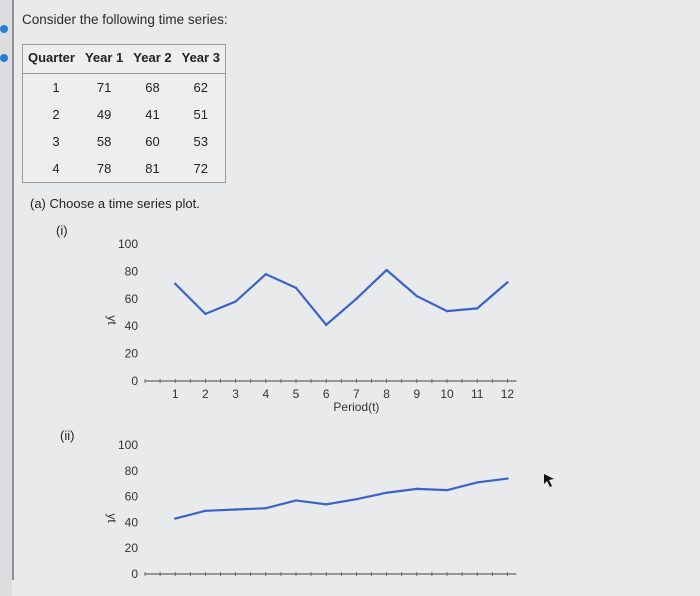 Image resolution: width=700 pixels, height=596 pixels. I want to click on table-cell: 71, so click(104, 87).